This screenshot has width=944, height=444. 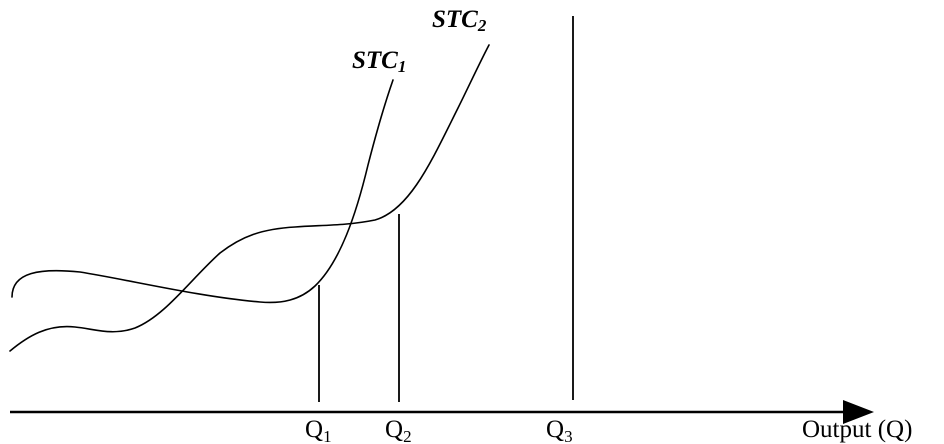 I want to click on q1-tick-label: Q1, so click(x=318, y=430).